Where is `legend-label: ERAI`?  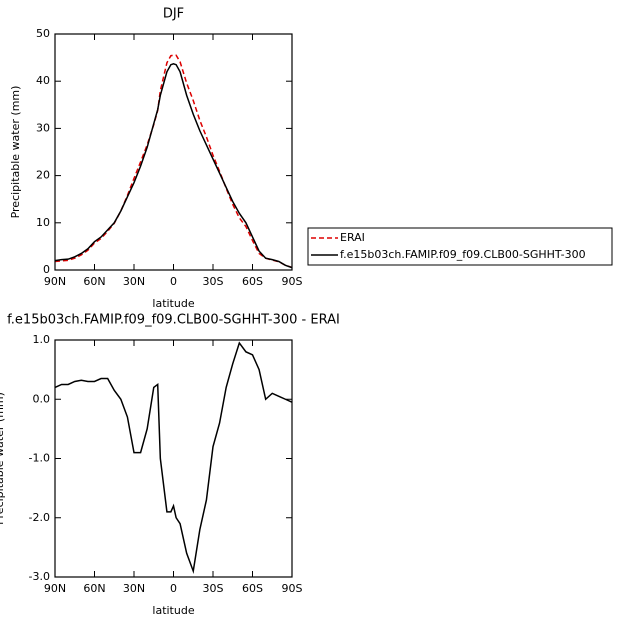 legend-label: ERAI is located at coordinates (352, 237).